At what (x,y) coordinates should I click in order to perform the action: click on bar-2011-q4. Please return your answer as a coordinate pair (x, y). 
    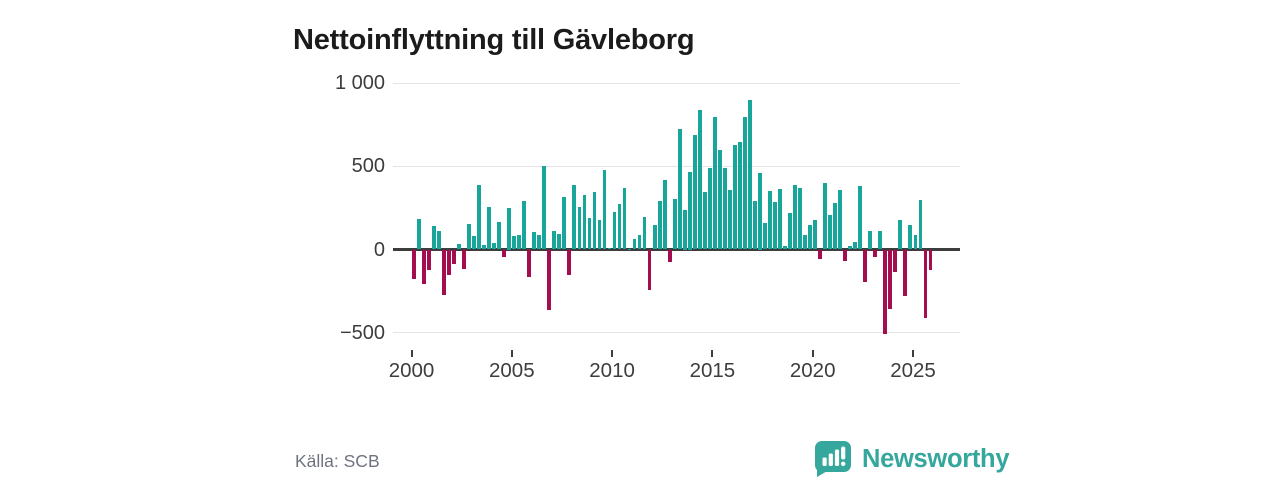
    Looking at the image, I should click on (649, 270).